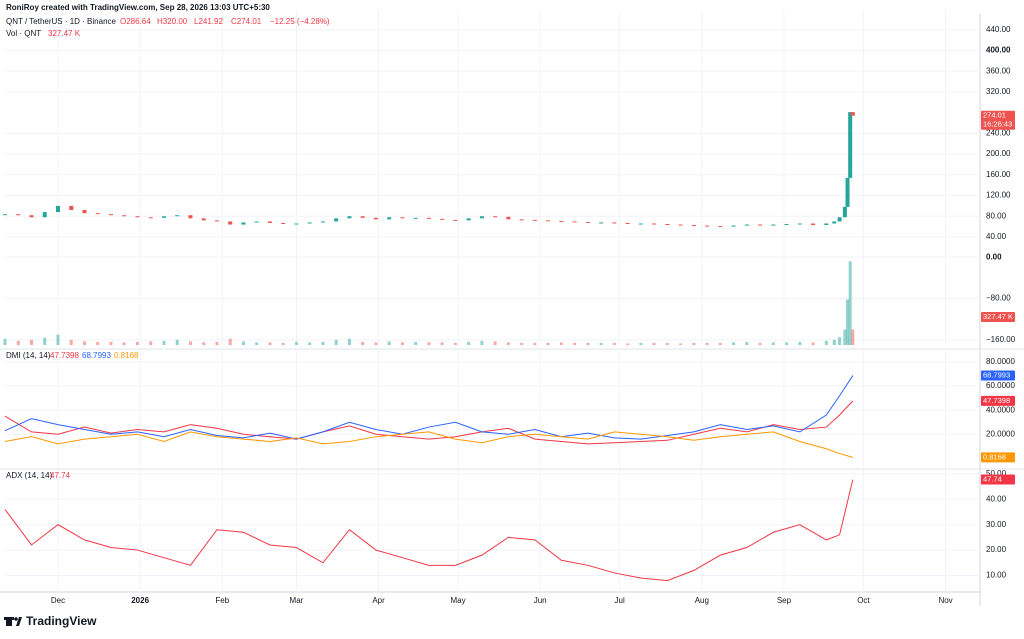 The width and height of the screenshot is (1024, 639). Describe the element at coordinates (998, 91) in the screenshot. I see `y-tick-label: 320.00` at that location.